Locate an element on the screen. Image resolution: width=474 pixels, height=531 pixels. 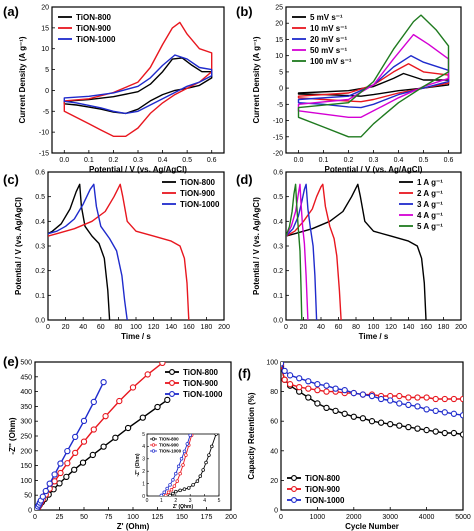
legend-label: 20 mV s⁻¹ is located at coordinates (328, 39).